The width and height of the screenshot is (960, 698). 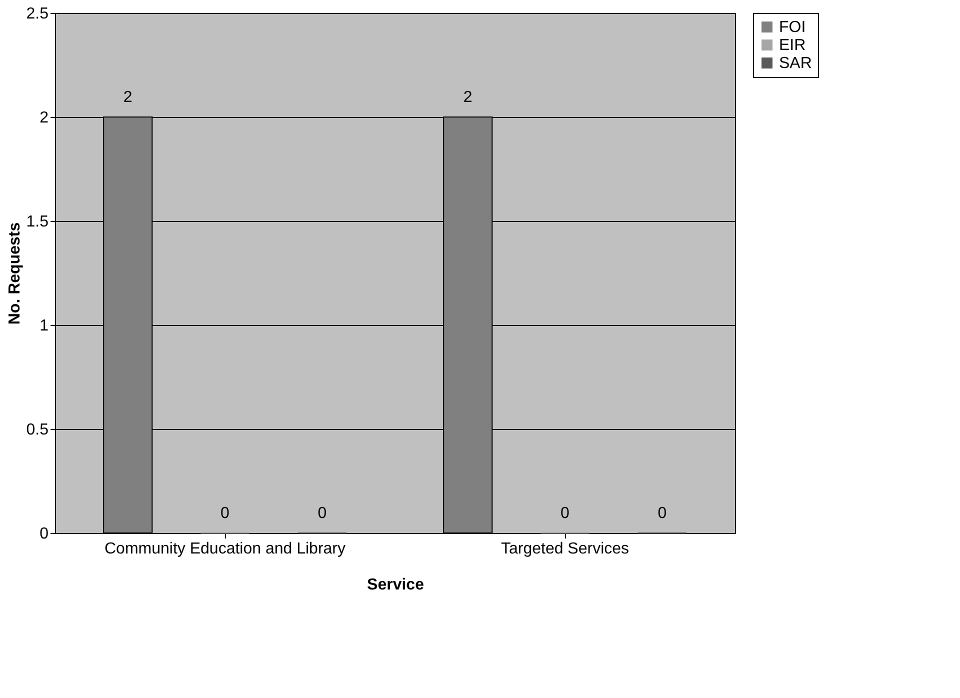 I want to click on legend-label: EIR, so click(x=792, y=45).